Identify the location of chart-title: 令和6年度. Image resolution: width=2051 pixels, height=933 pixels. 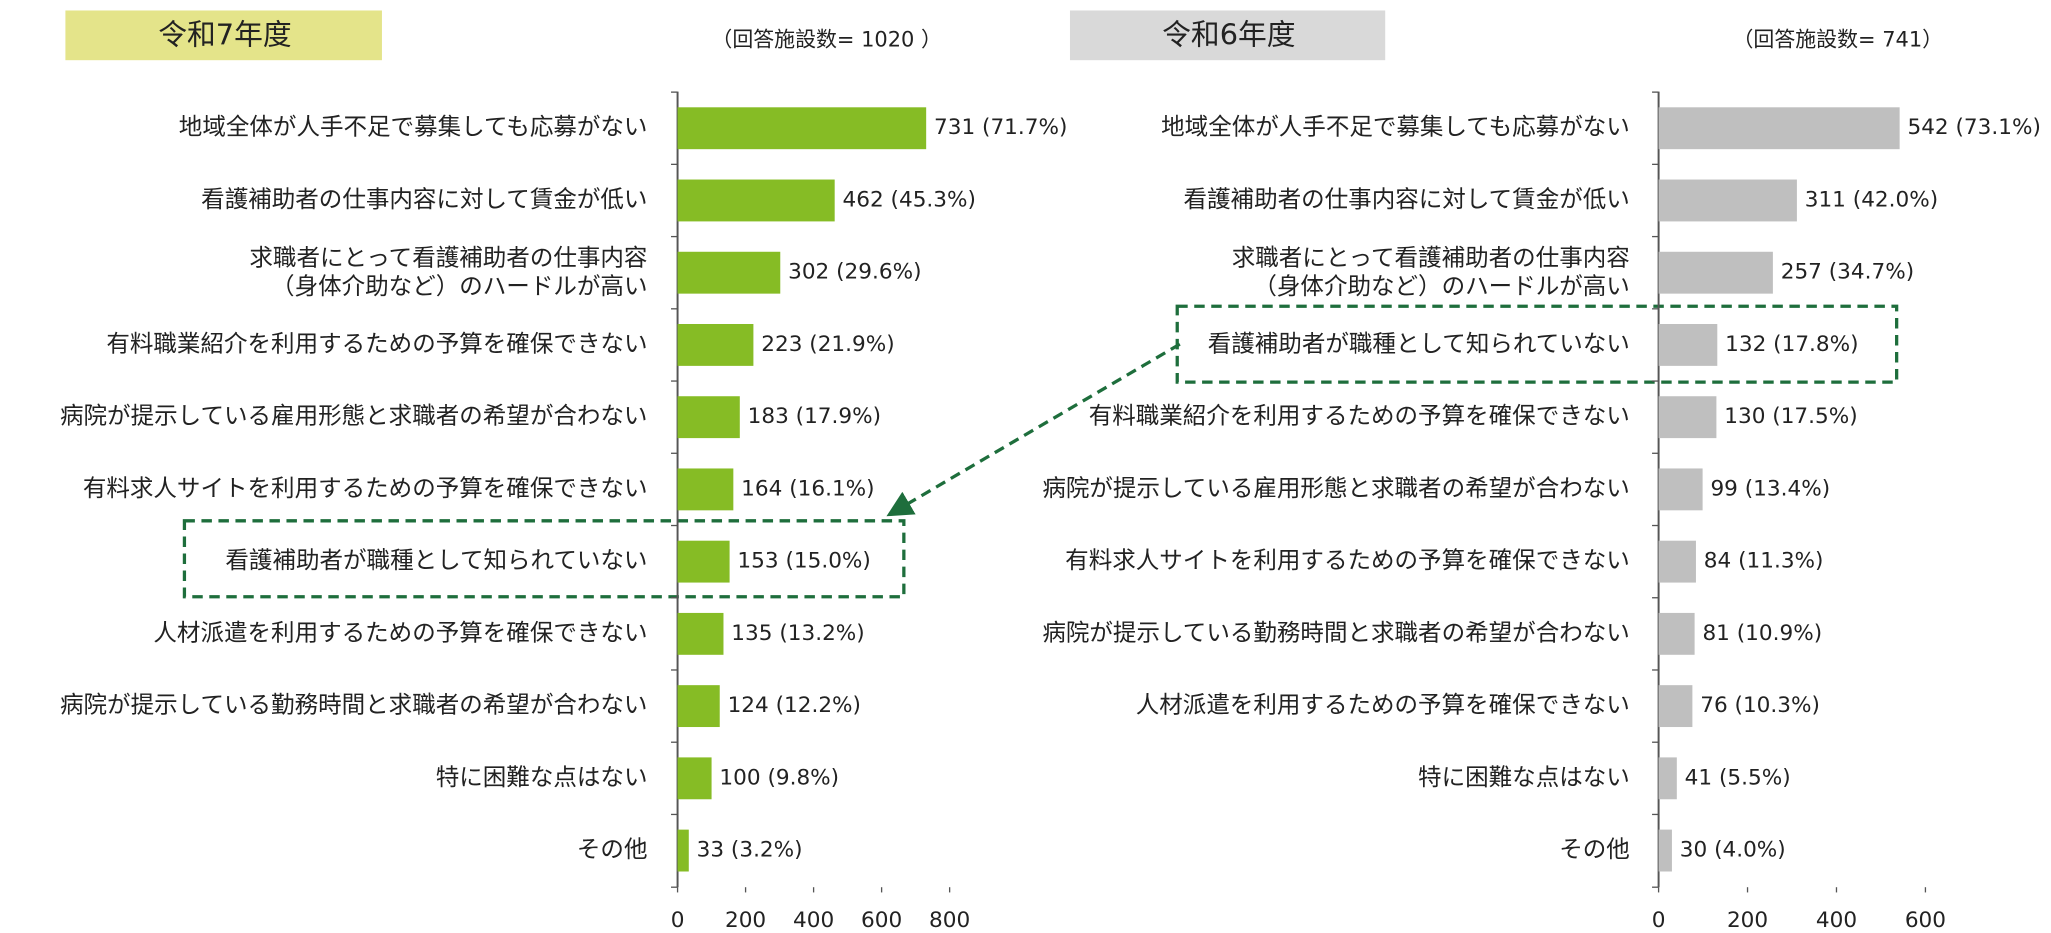
(1228, 35).